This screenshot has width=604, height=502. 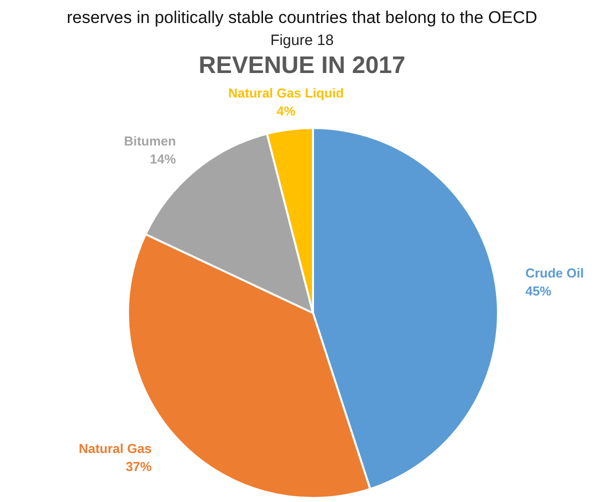 I want to click on slice-label: Bitumen, so click(x=150, y=140).